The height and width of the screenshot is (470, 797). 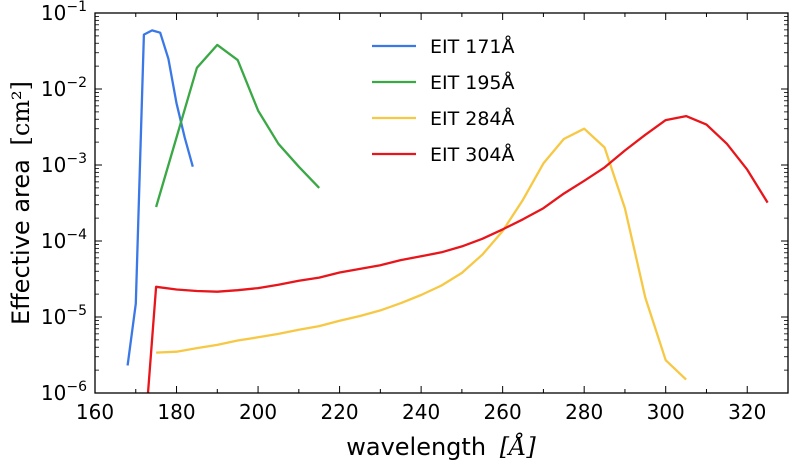 What do you see at coordinates (76, 235) in the screenshot?
I see `y-tick-exponent: −4` at bounding box center [76, 235].